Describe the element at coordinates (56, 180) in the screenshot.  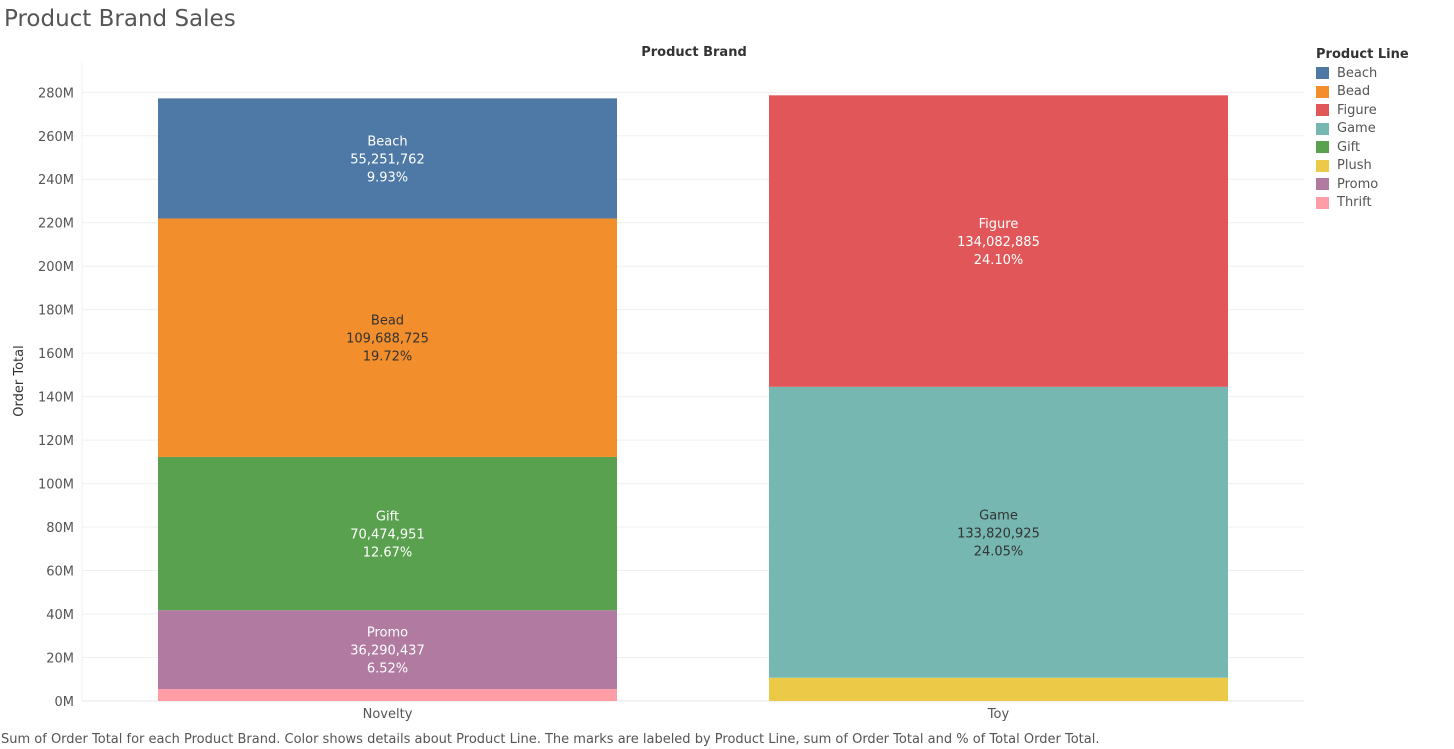
I see `y-tick-label: 240M` at that location.